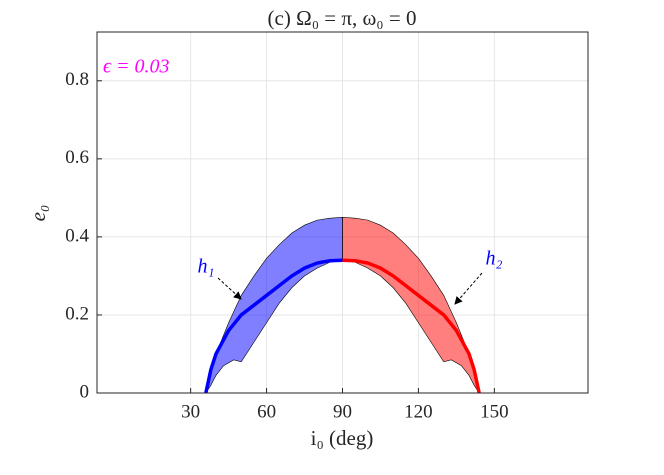  I want to click on y-axis-label: e₀, so click(38, 213).